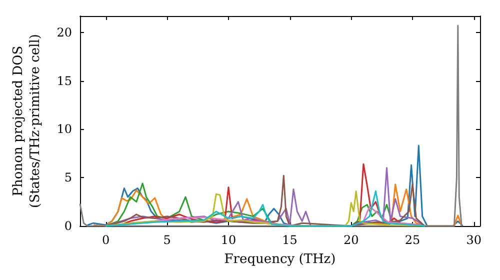 The width and height of the screenshot is (500, 280). Describe the element at coordinates (27, 121) in the screenshot. I see `y-axis-title: Phonon projected DOS (States/THz·primitive cell)` at that location.